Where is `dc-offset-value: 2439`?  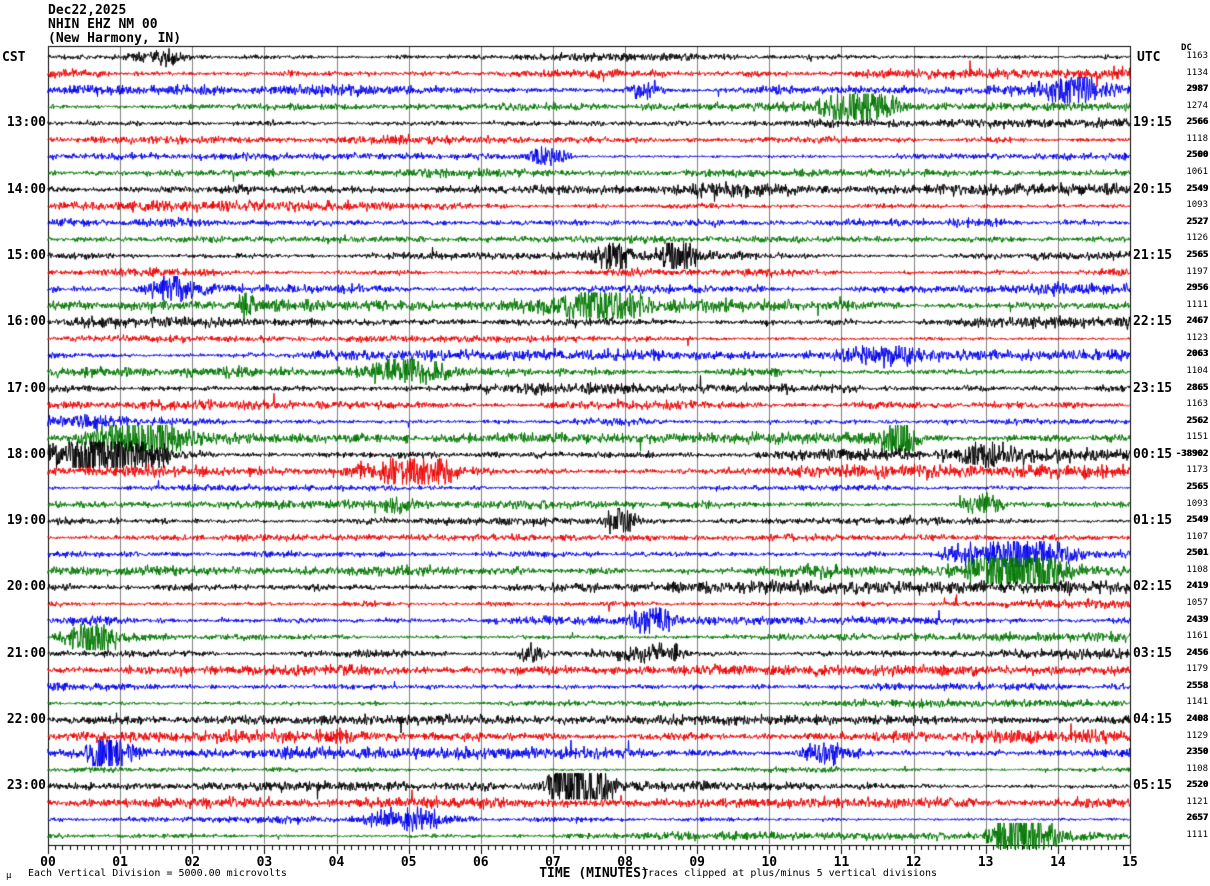 dc-offset-value: 2439 is located at coordinates (1197, 619).